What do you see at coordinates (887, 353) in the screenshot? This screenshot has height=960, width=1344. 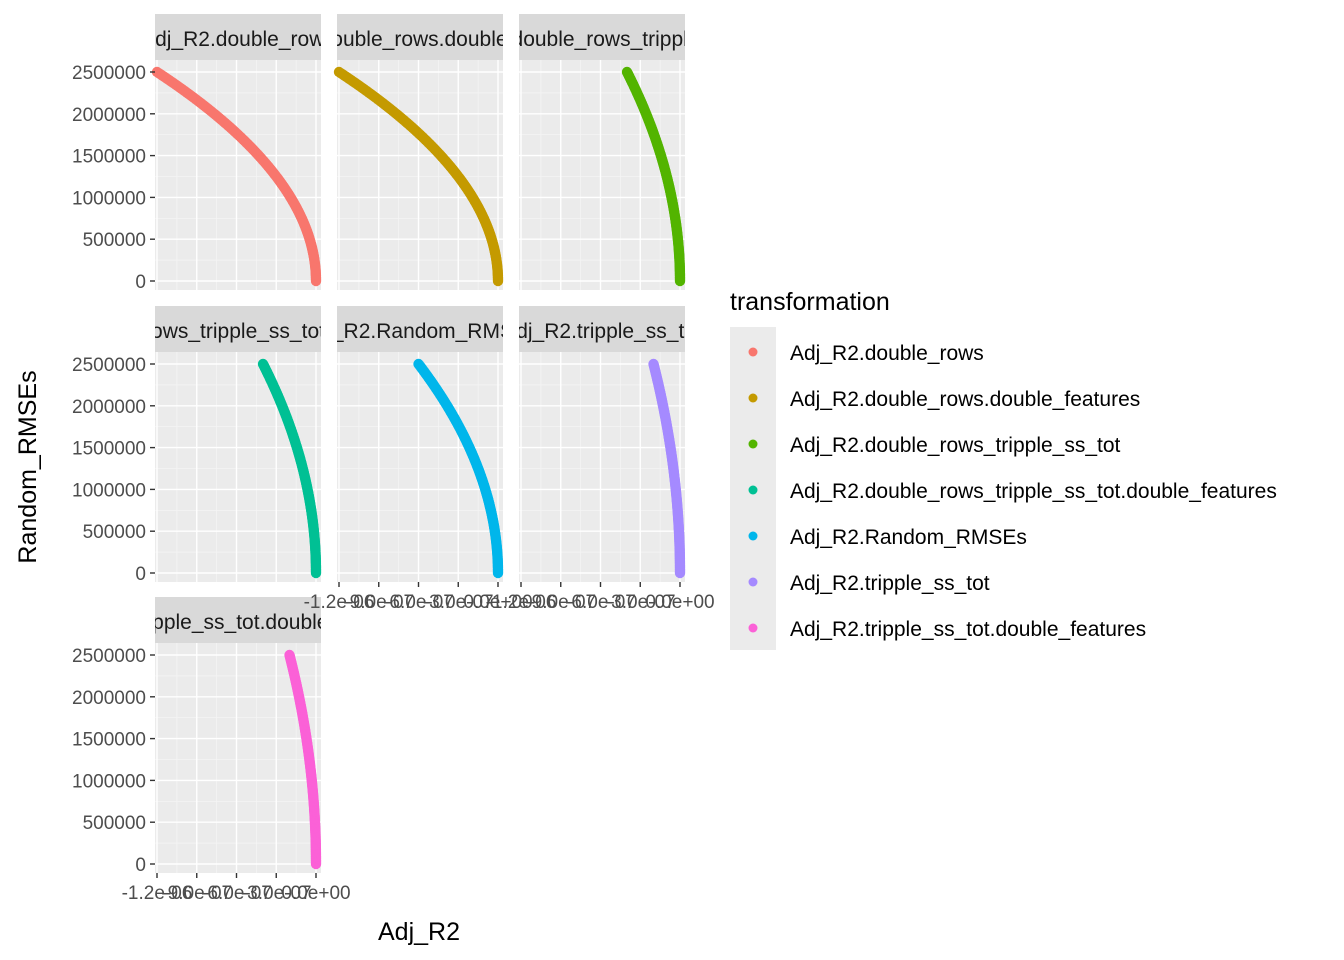 I see `legend-label: Adj_R2.double_rows` at bounding box center [887, 353].